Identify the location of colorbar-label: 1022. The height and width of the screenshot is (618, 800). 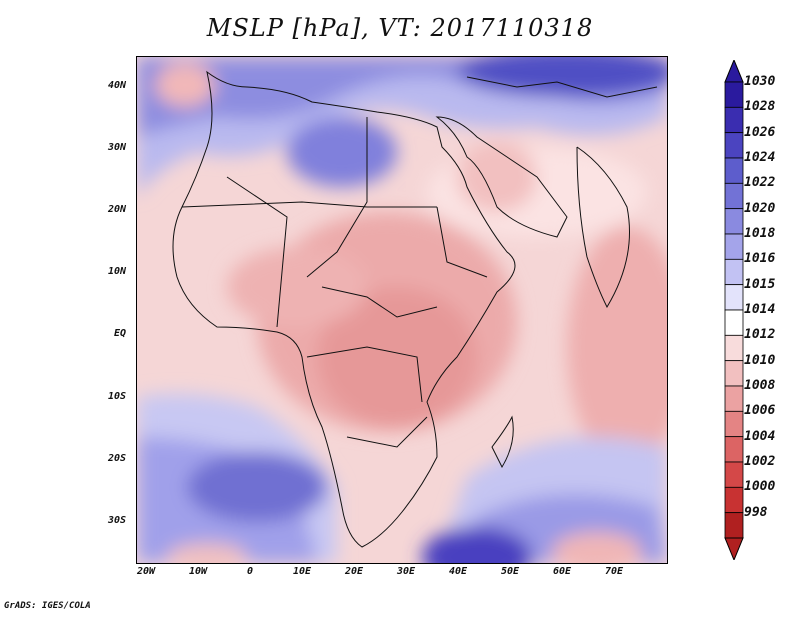
(760, 183).